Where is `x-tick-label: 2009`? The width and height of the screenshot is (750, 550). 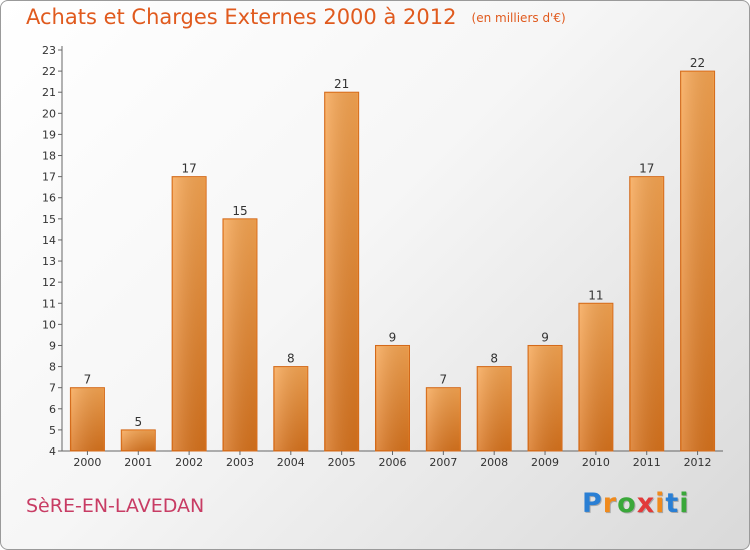
x-tick-label: 2009 is located at coordinates (545, 462).